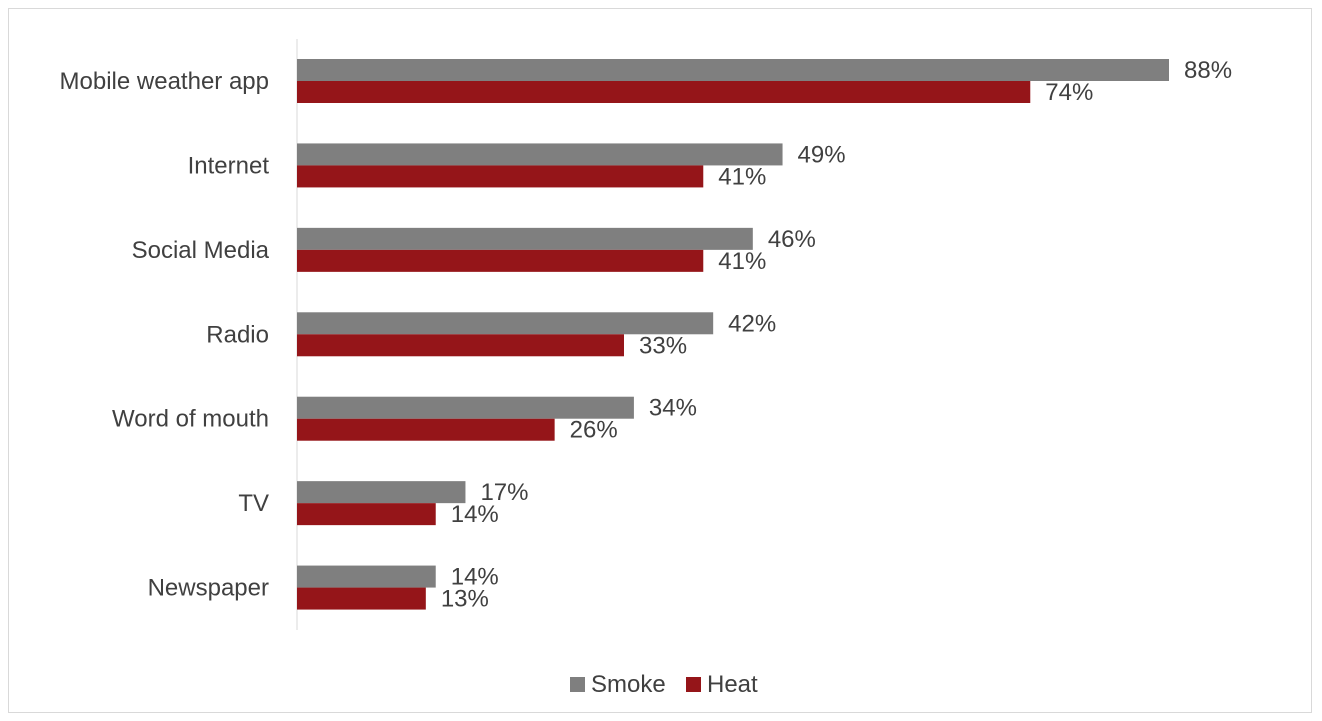 Image resolution: width=1322 pixels, height=721 pixels. What do you see at coordinates (673, 408) in the screenshot?
I see `smoke-value-label: 34%` at bounding box center [673, 408].